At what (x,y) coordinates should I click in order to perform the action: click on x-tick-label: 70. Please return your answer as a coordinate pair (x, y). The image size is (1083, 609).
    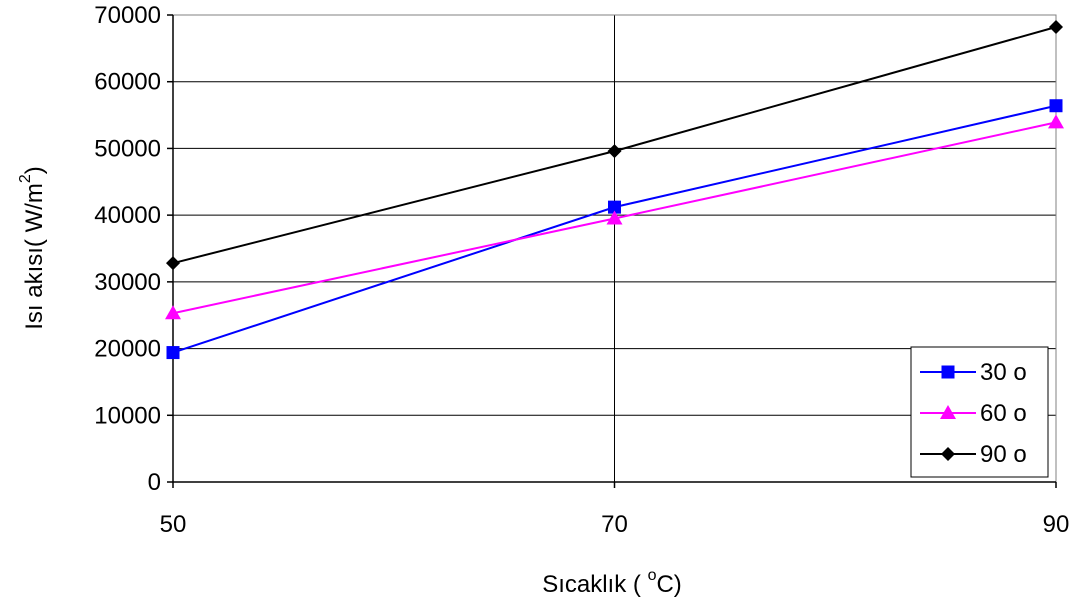
    Looking at the image, I should click on (614, 524).